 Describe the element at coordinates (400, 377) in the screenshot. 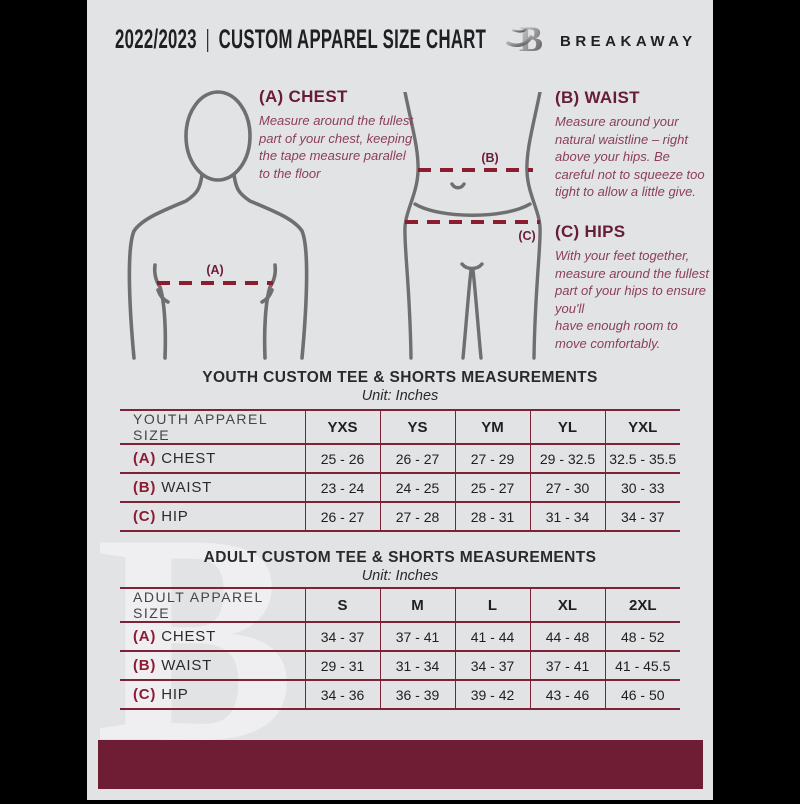

I see `youth-section-title: YOUTH CUSTOM TEE & SHORTS MEASUREMENTS` at that location.